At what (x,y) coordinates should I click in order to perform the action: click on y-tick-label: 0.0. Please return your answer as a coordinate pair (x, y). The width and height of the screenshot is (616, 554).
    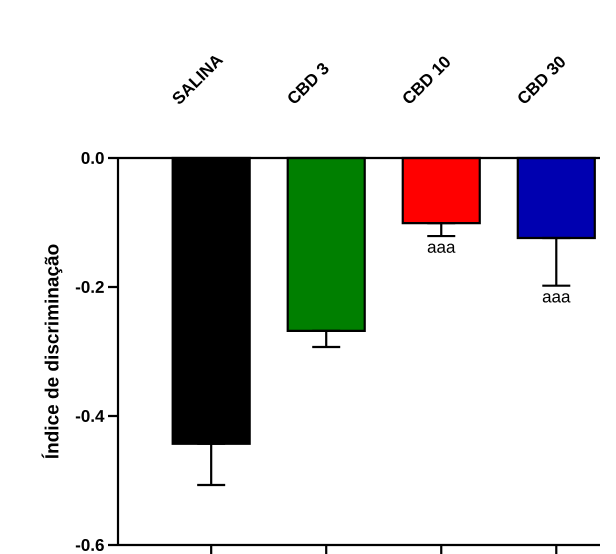
    Looking at the image, I should click on (93, 158).